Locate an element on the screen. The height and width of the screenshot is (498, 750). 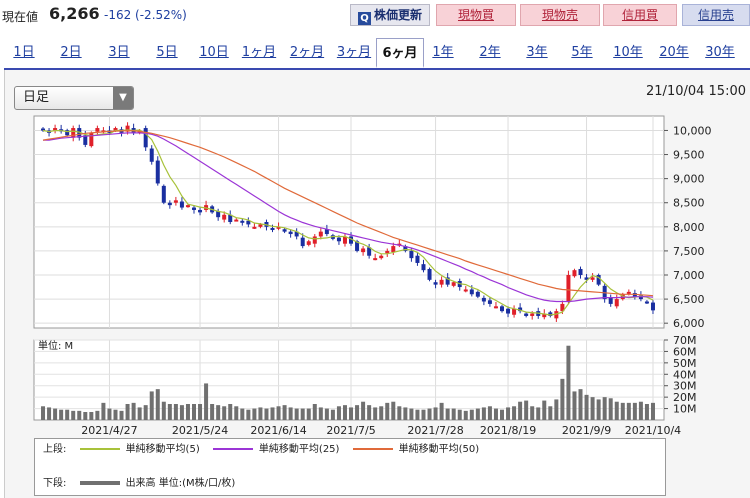
tab-2y: 2年 is located at coordinates (490, 52).